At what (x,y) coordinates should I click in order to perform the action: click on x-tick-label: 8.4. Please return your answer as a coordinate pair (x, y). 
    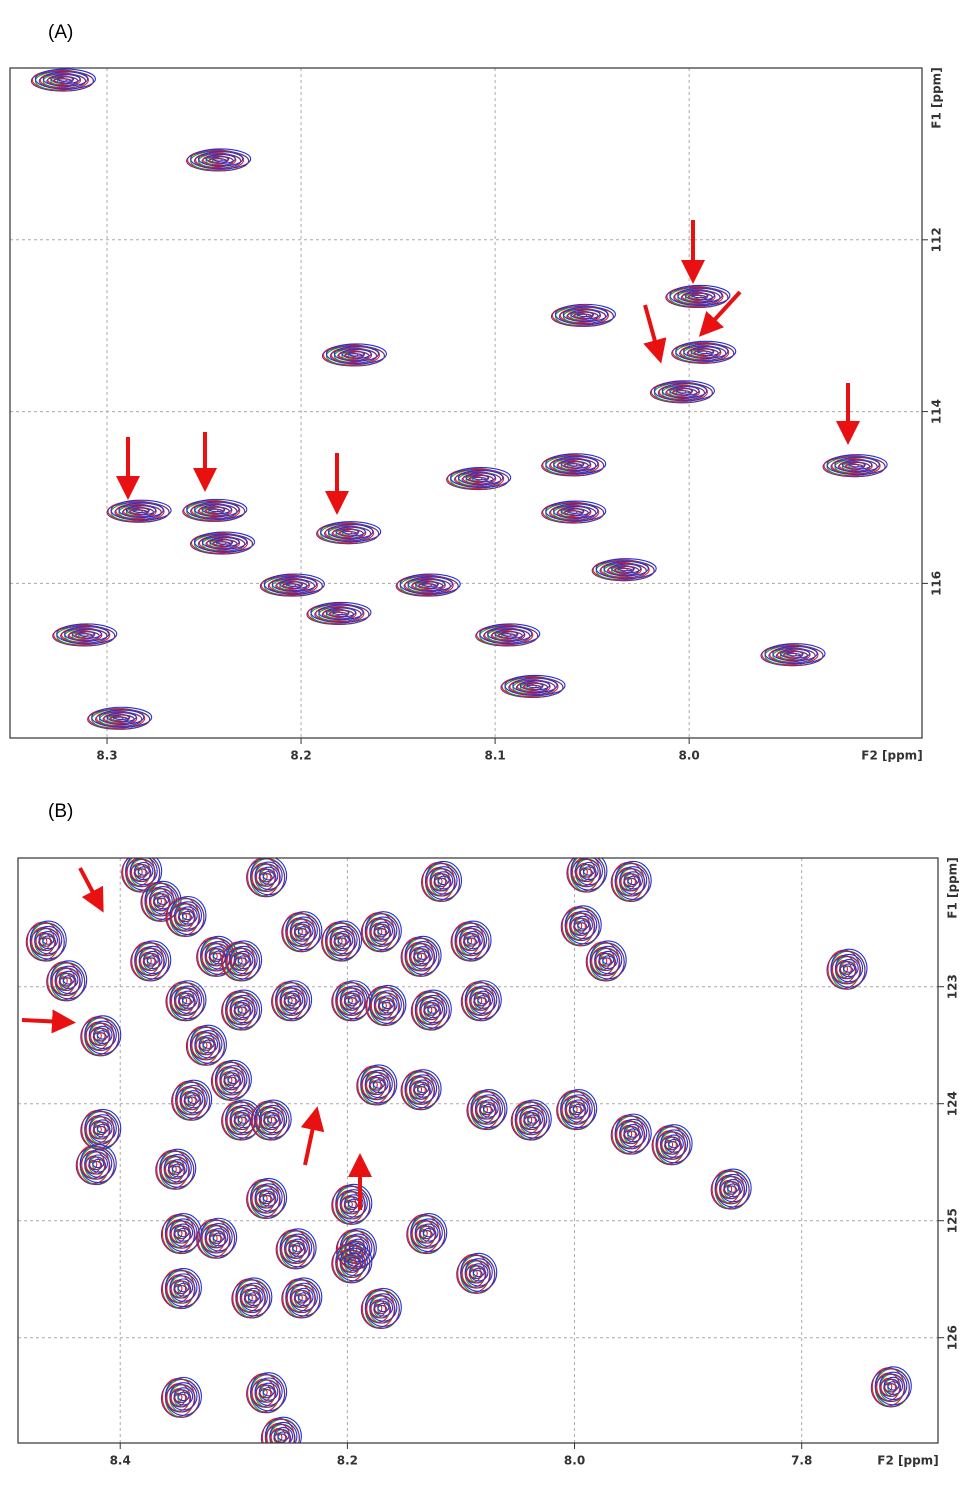
    Looking at the image, I should click on (120, 1461).